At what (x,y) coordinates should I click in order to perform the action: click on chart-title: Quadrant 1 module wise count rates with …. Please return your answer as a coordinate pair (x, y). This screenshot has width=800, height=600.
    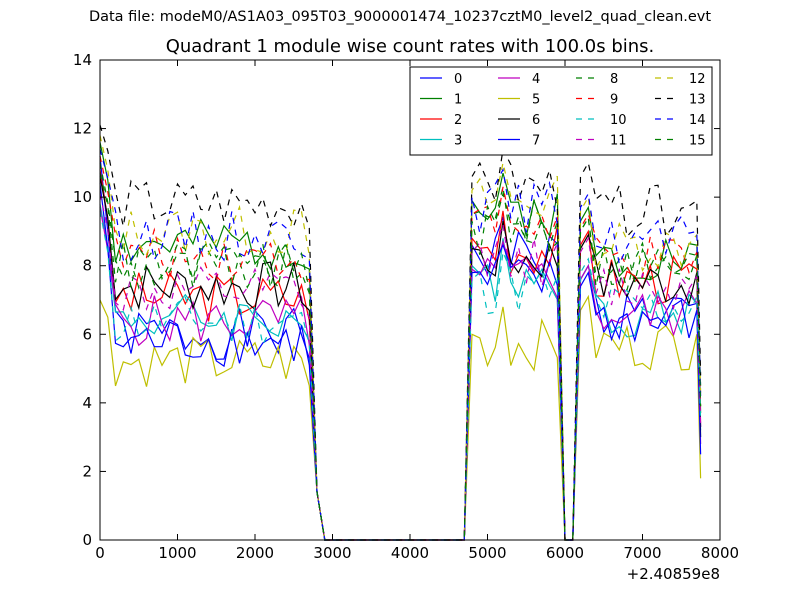
    Looking at the image, I should click on (410, 46).